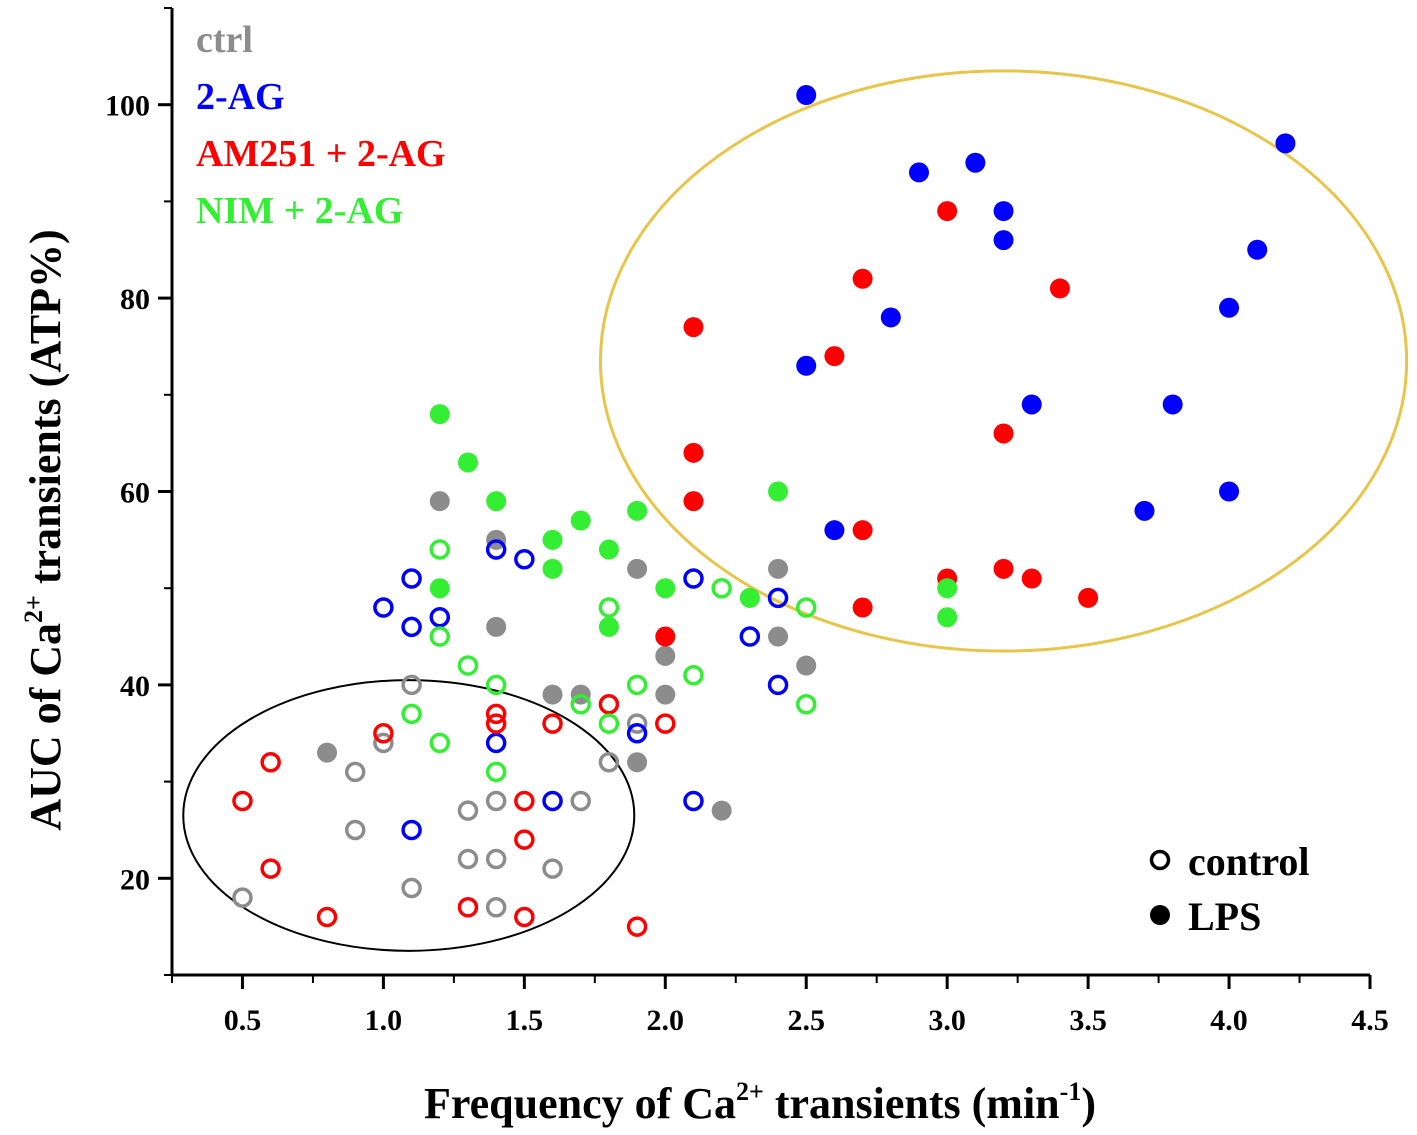  What do you see at coordinates (384, 1020) in the screenshot?
I see `x-tick-label: 1.0` at bounding box center [384, 1020].